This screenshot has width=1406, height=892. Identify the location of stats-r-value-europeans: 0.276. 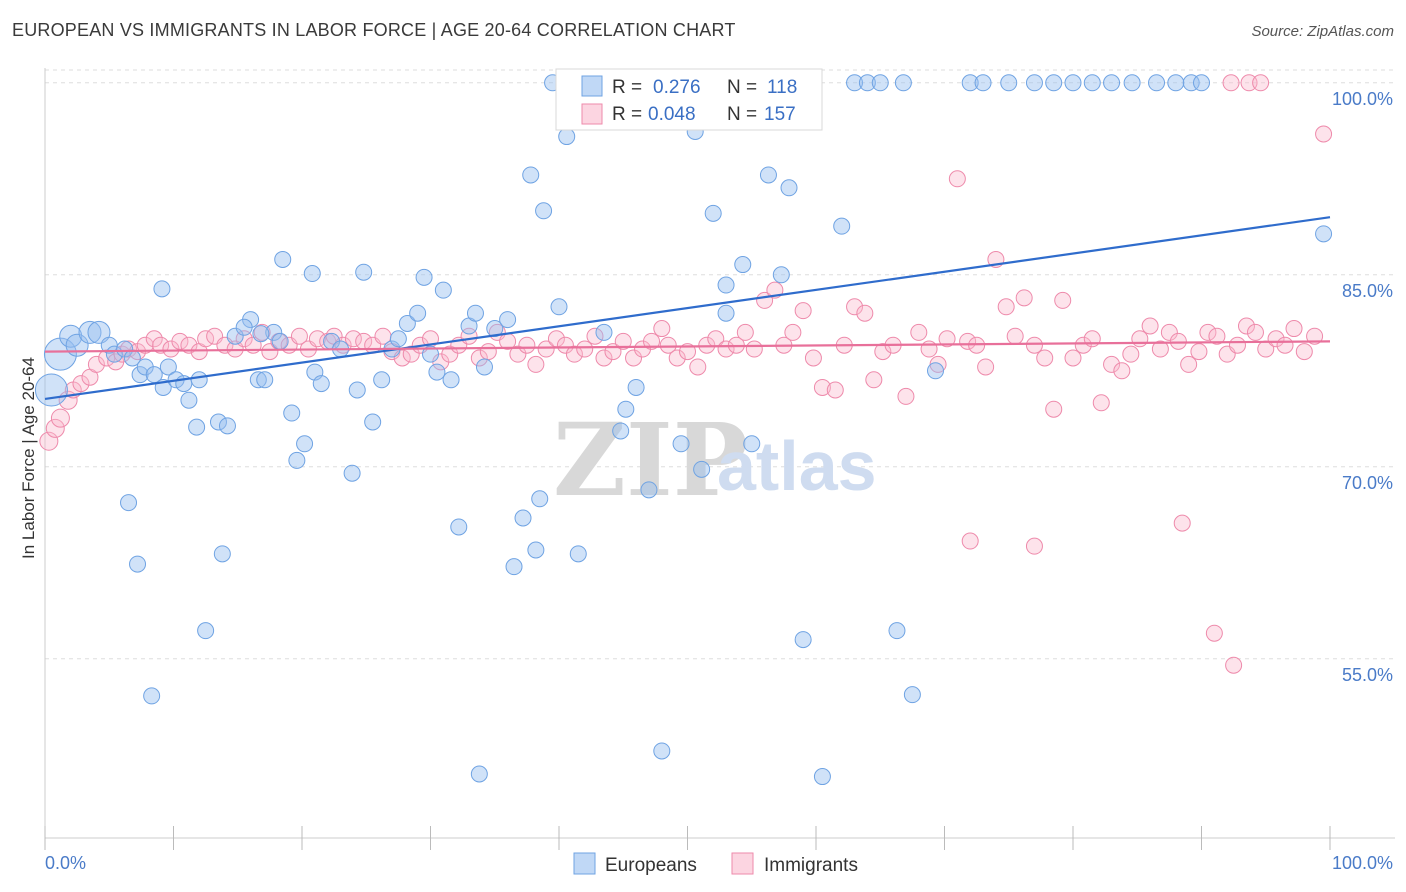
(677, 87).